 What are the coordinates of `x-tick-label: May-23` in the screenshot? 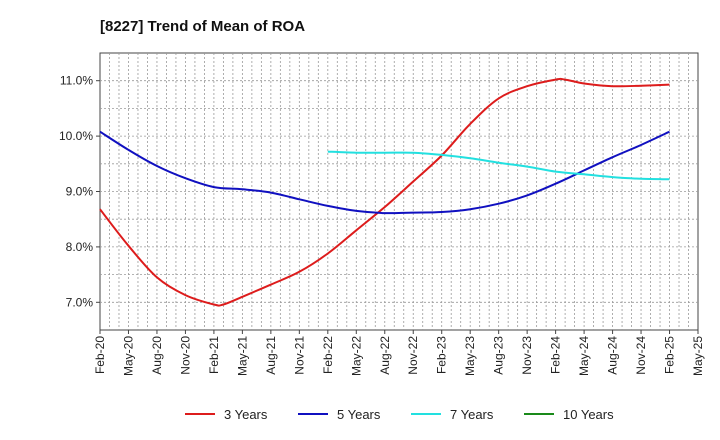 It's located at (470, 356).